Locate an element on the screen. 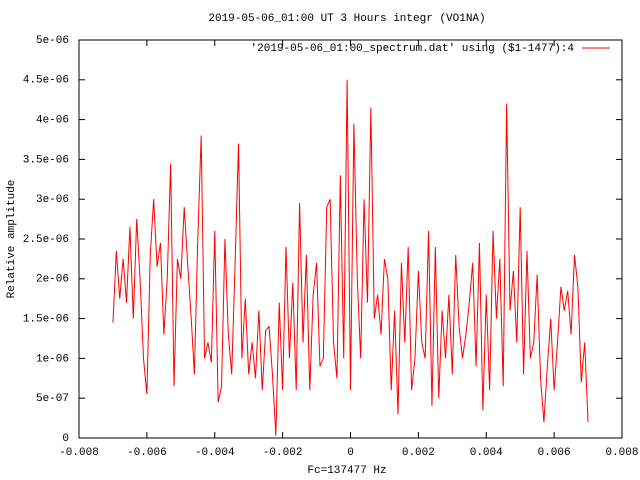  y-tick-label: 0 is located at coordinates (65, 439).